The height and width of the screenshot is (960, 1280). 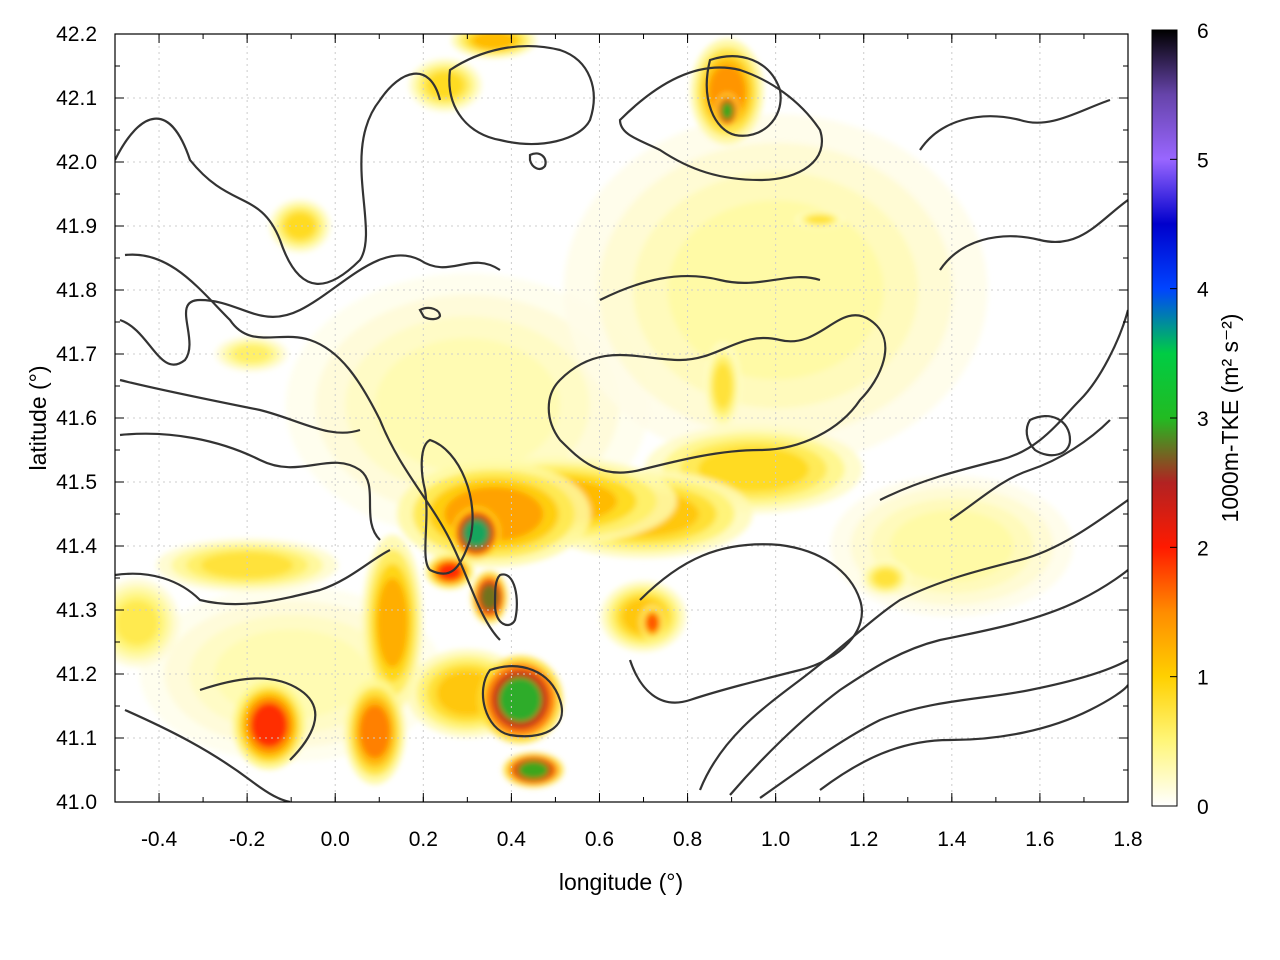 What do you see at coordinates (1039, 839) in the screenshot?
I see `x-tick-label: 1.6` at bounding box center [1039, 839].